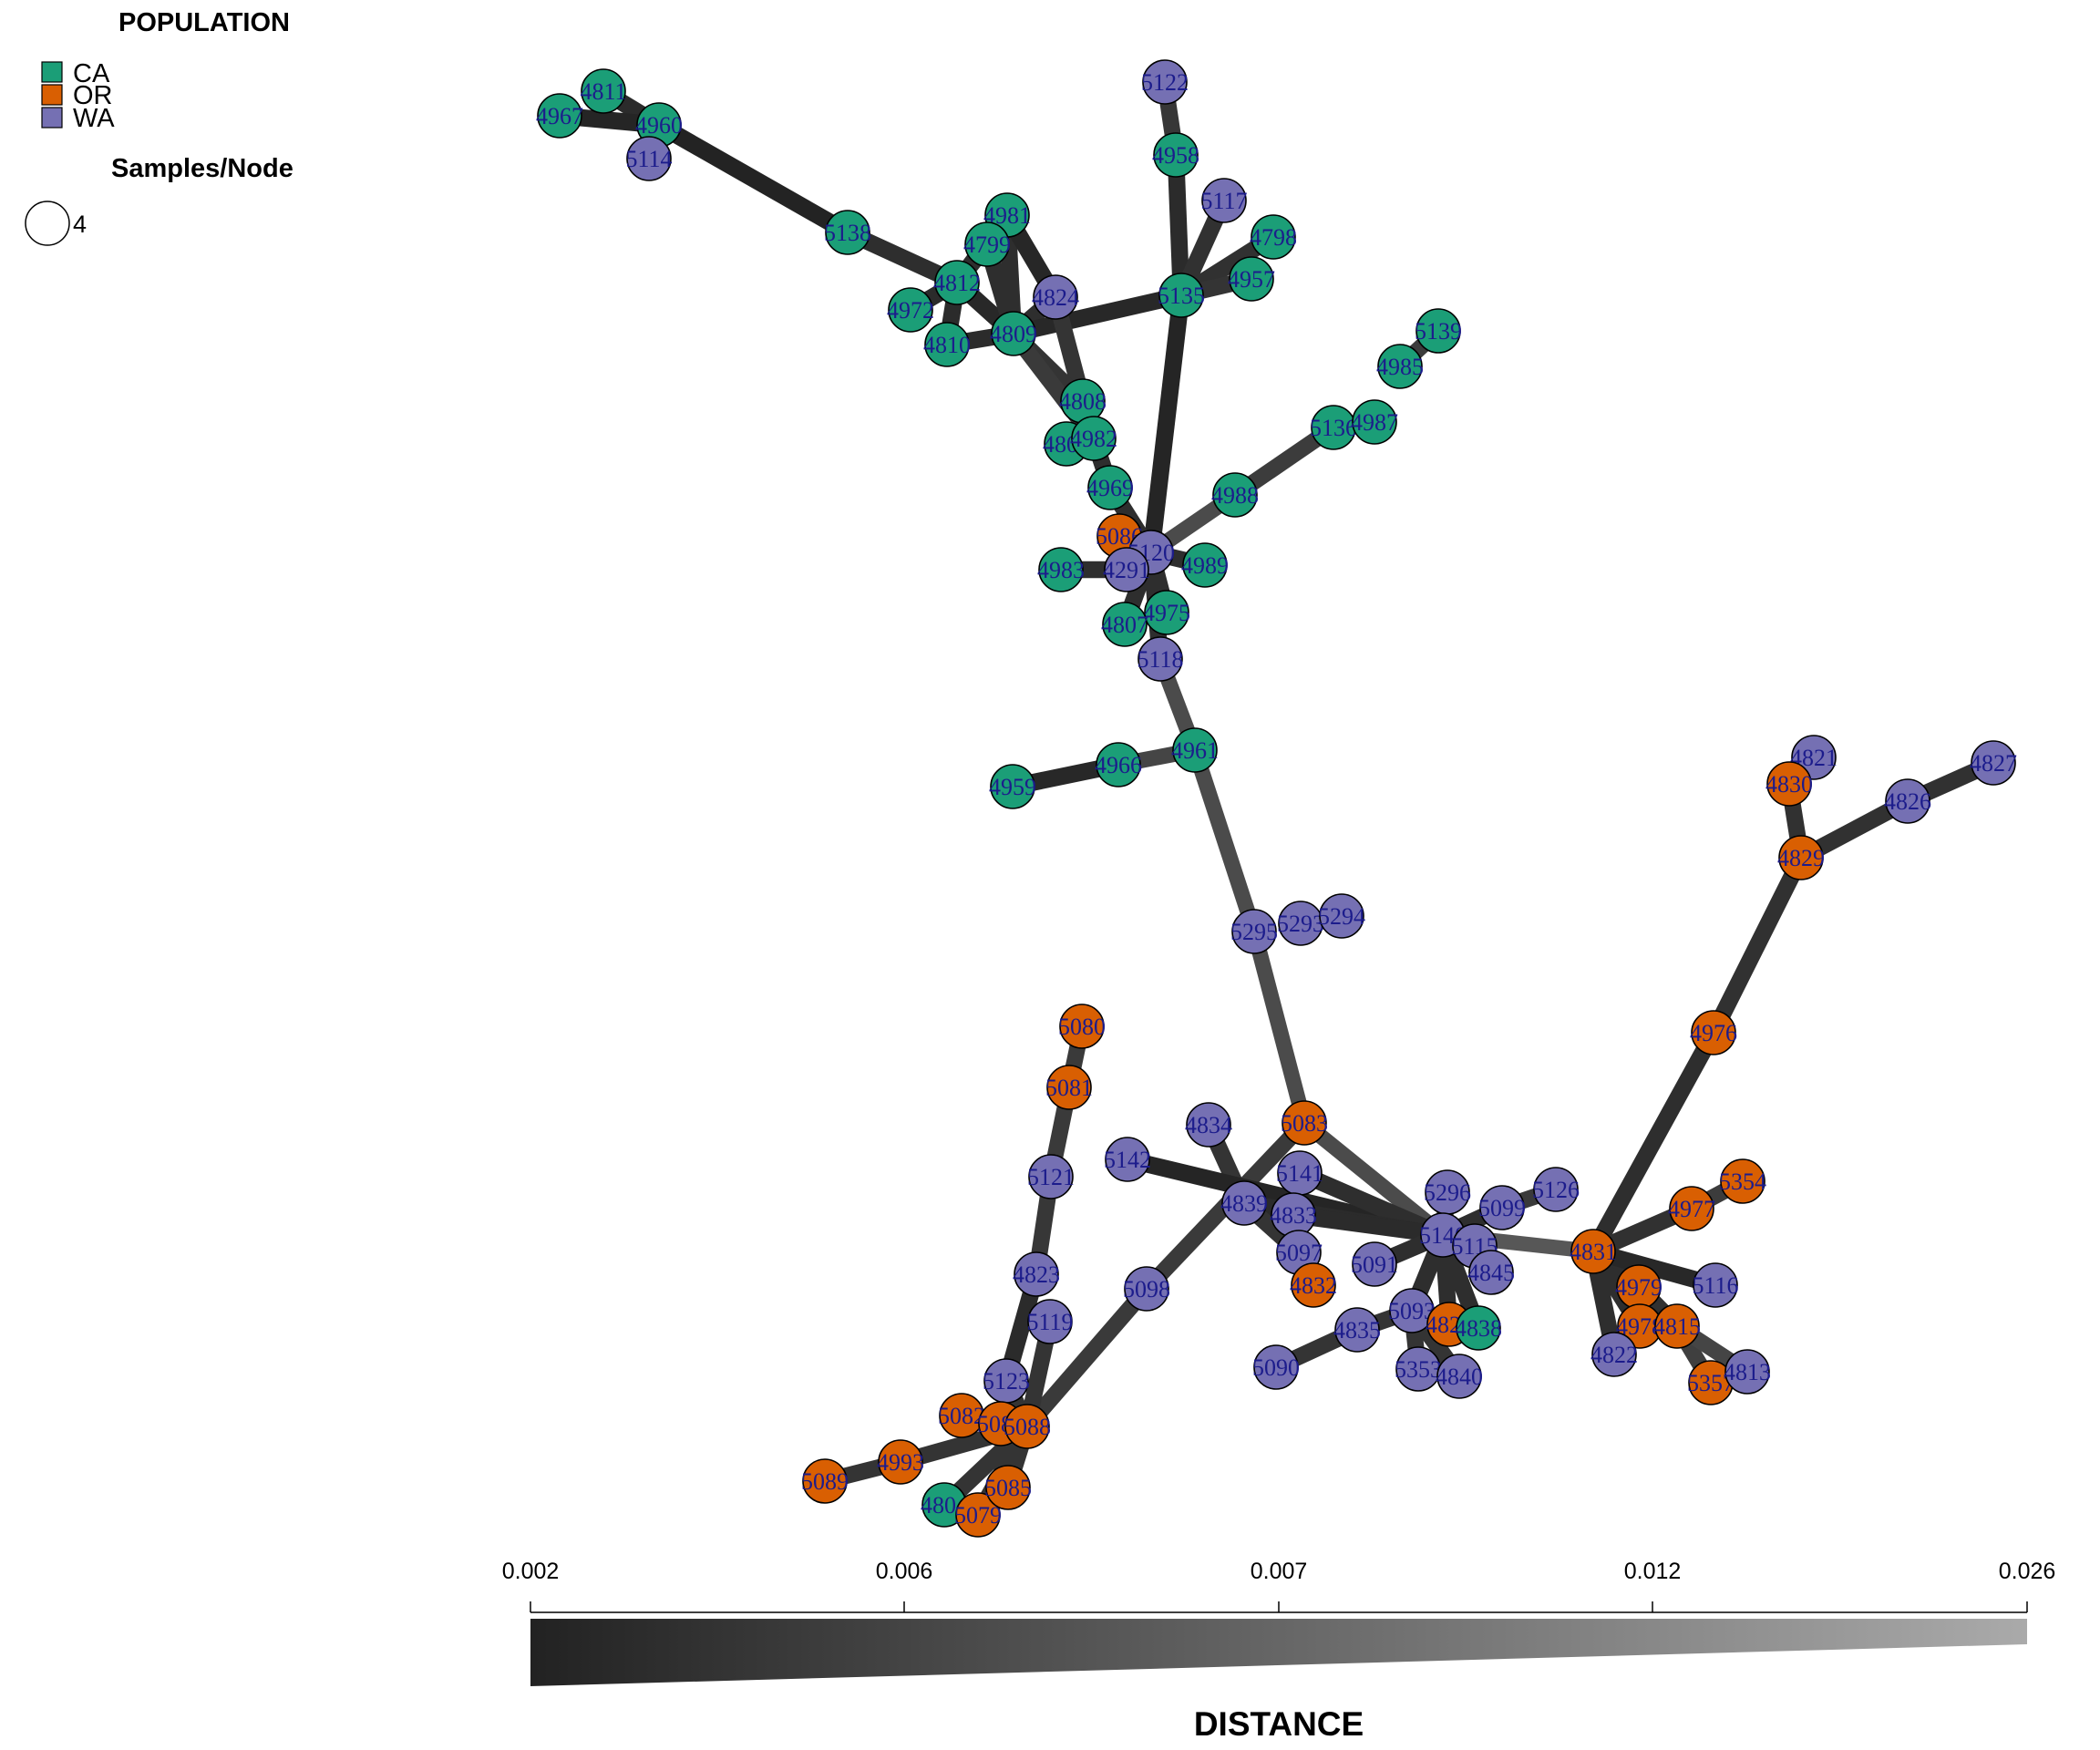  Describe the element at coordinates (78, 119) in the screenshot. I see `population-legend-item-wa: WA` at that location.